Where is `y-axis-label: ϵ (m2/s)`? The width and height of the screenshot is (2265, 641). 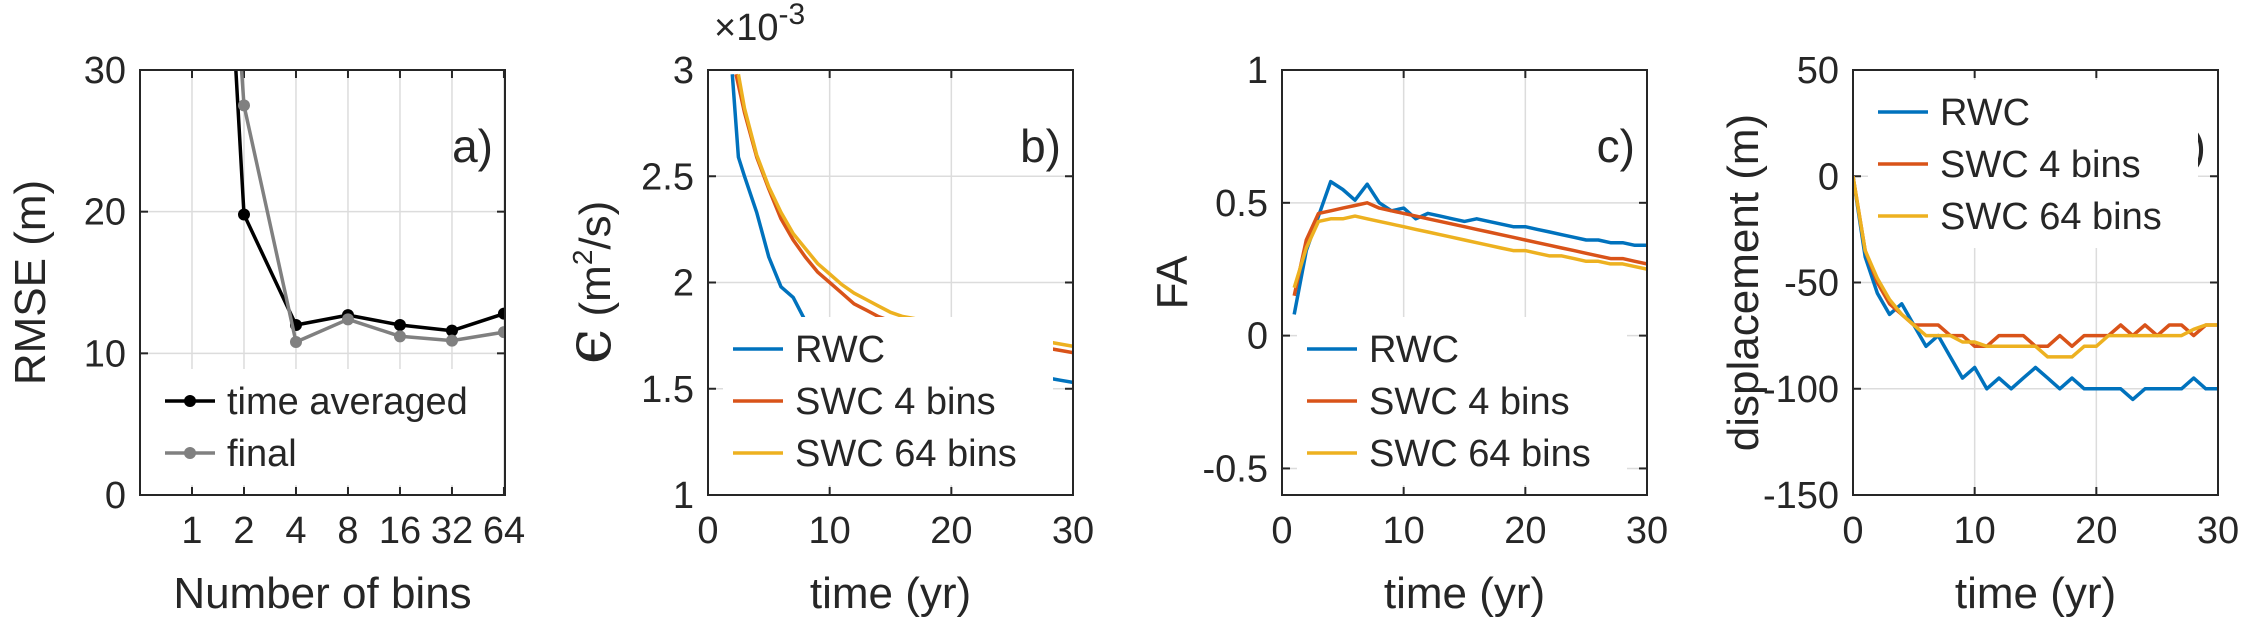
y-axis-label: ϵ (m2/s) is located at coordinates (589, 283).